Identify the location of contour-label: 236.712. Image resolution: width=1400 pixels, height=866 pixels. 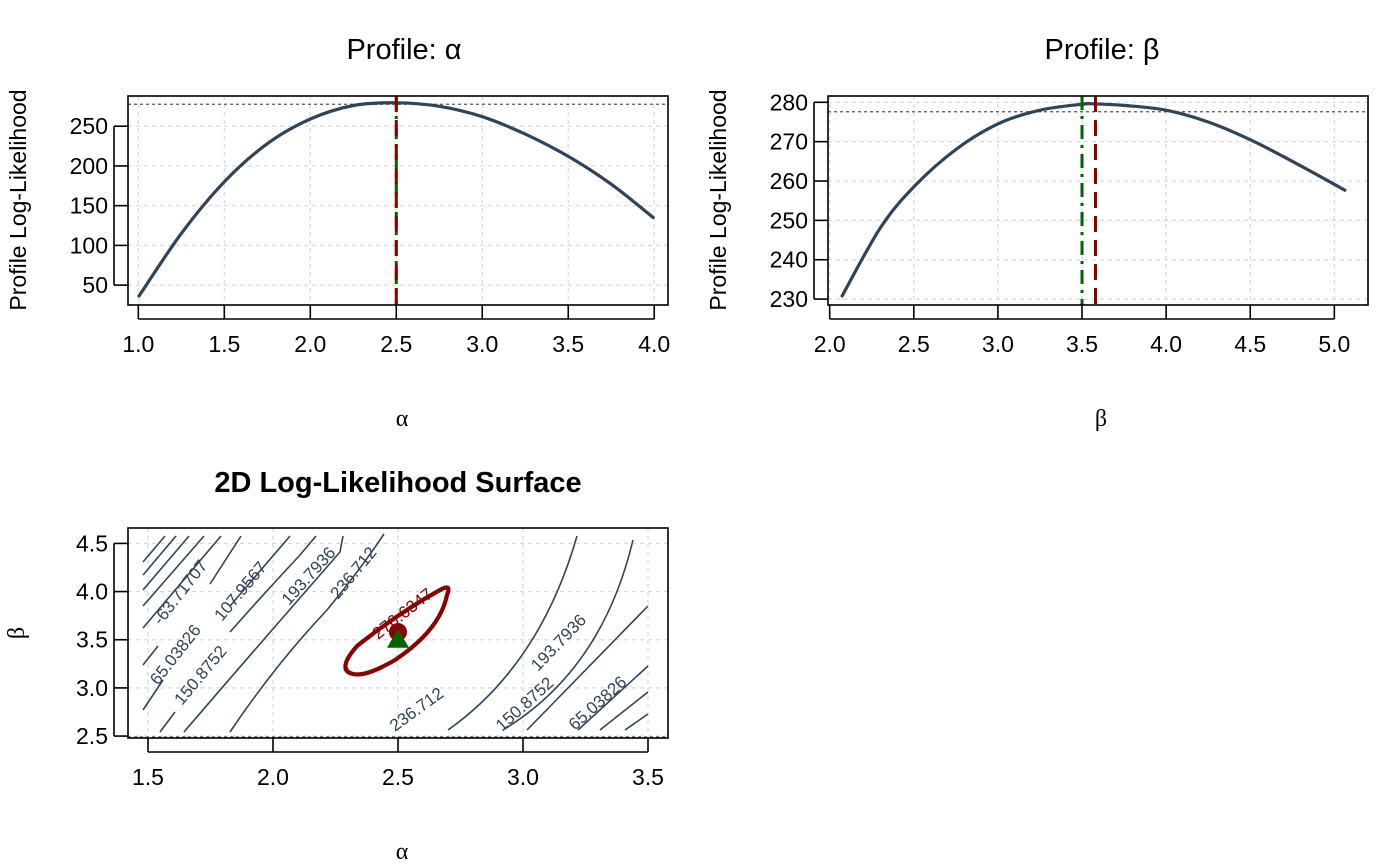
(416, 709).